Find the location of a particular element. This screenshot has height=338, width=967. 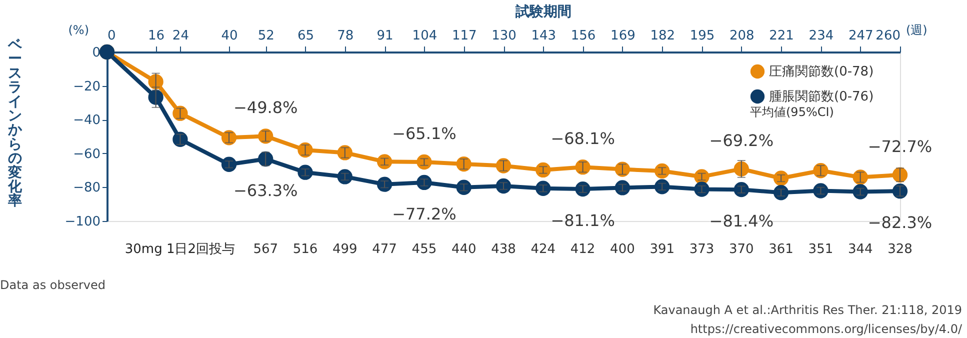

text: 516 is located at coordinates (305, 249).